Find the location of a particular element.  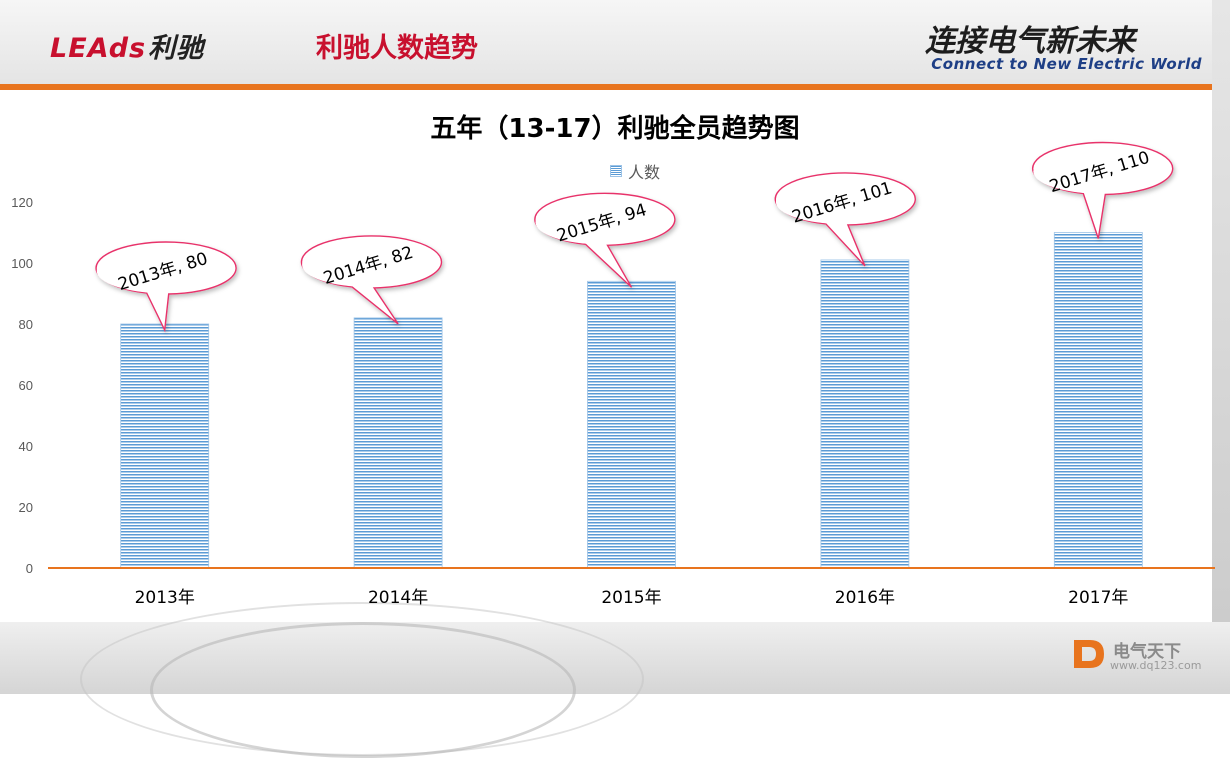

chart-title: 五年（13-17）利驰全员趋势图 is located at coordinates (615, 129).